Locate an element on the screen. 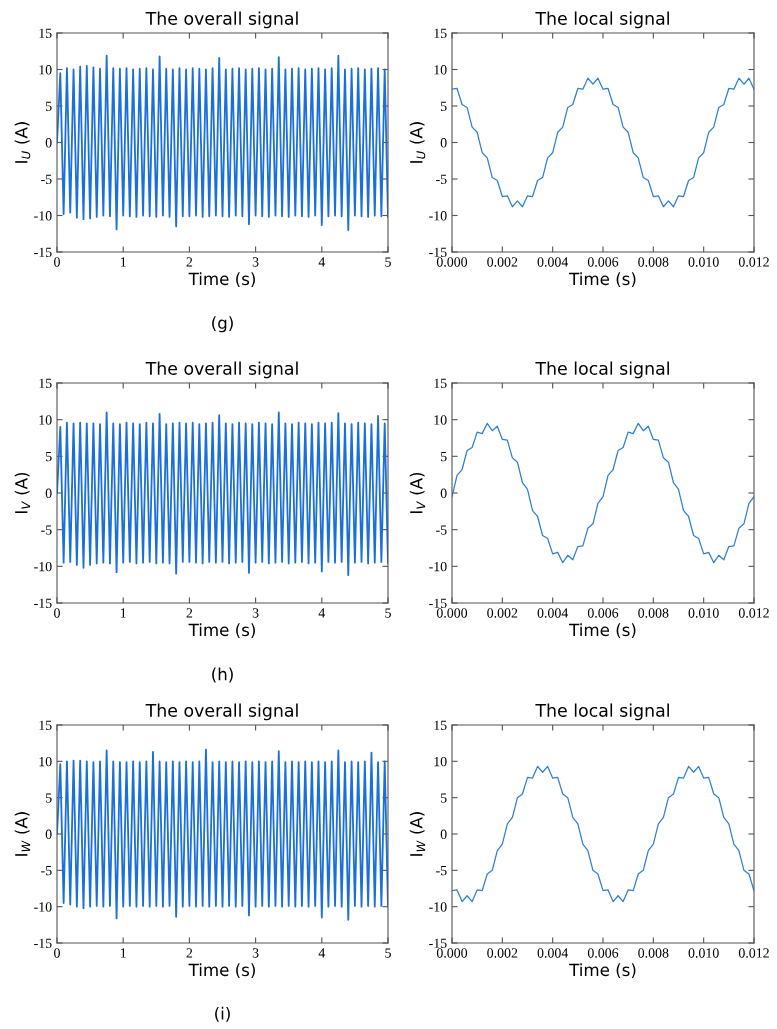 The width and height of the screenshot is (777, 1029). text: (i) is located at coordinates (222, 1014).